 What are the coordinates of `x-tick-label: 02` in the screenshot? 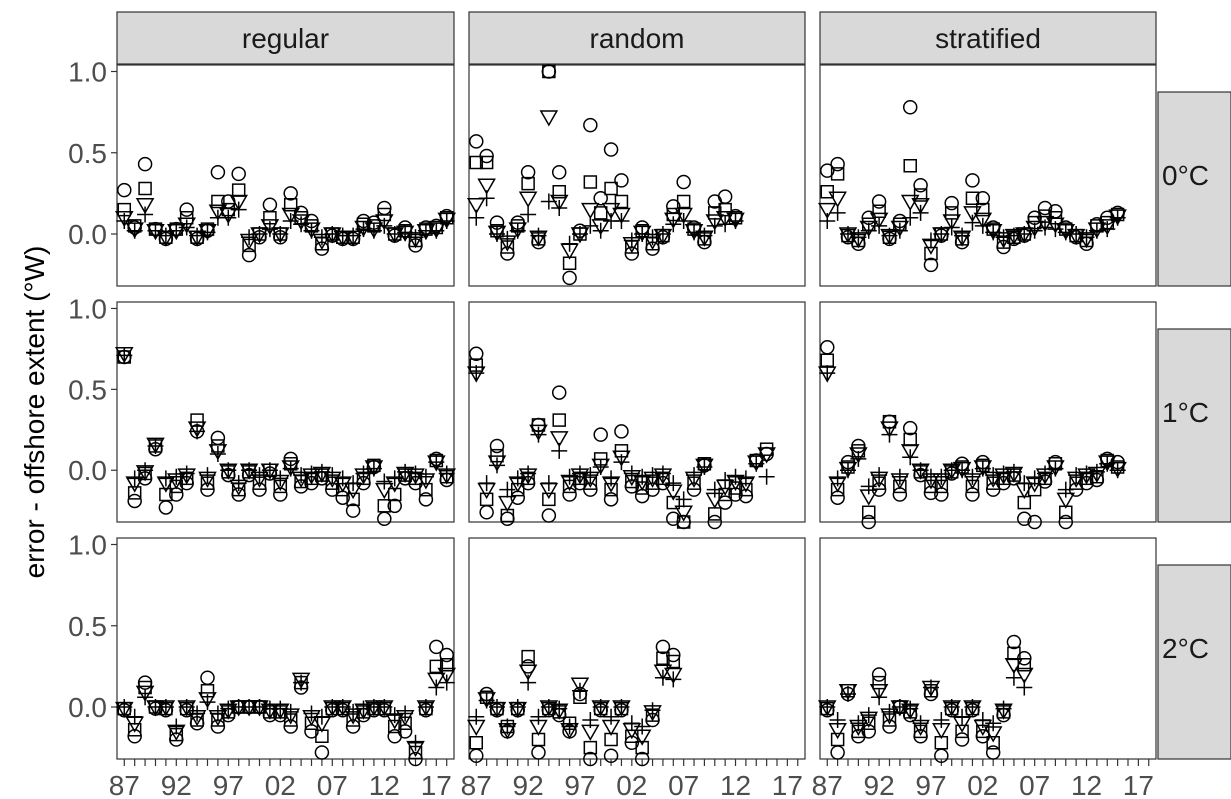 It's located at (631, 784).